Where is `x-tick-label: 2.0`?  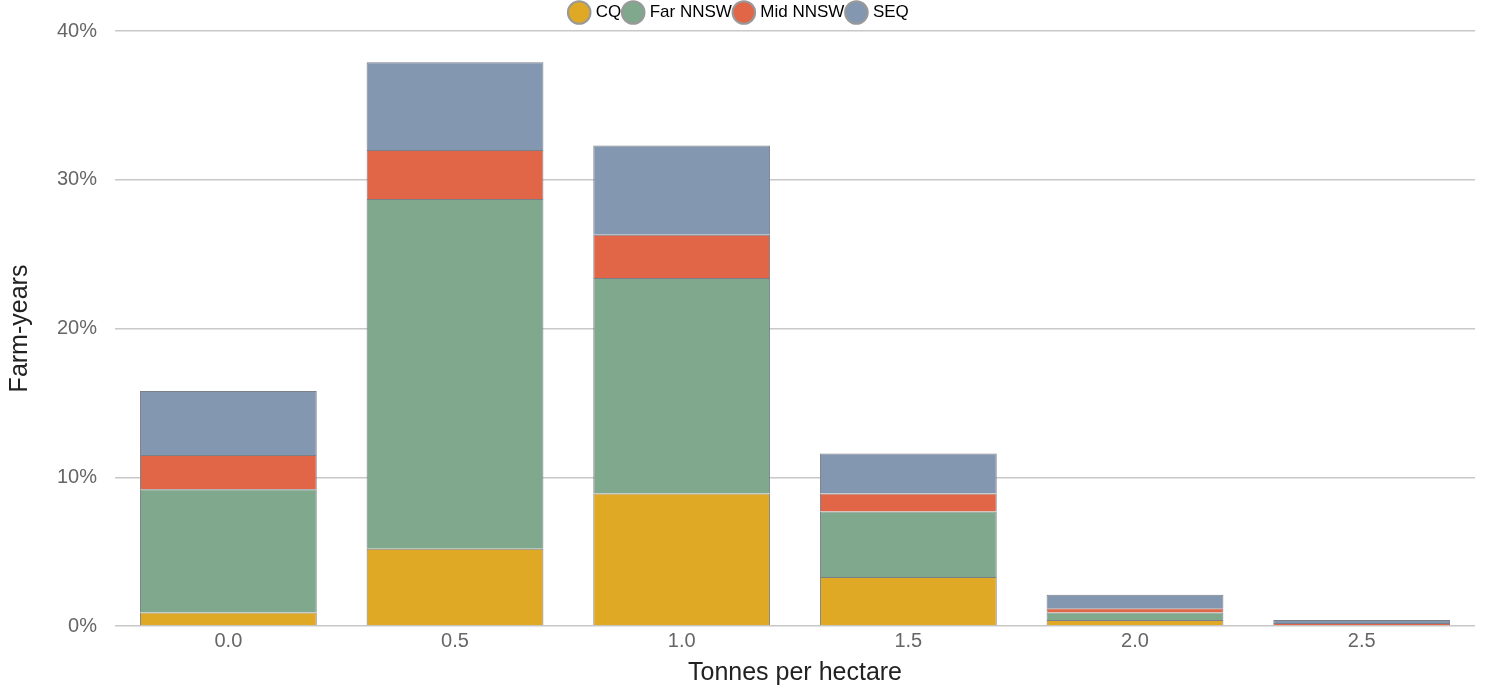
x-tick-label: 2.0 is located at coordinates (1135, 639).